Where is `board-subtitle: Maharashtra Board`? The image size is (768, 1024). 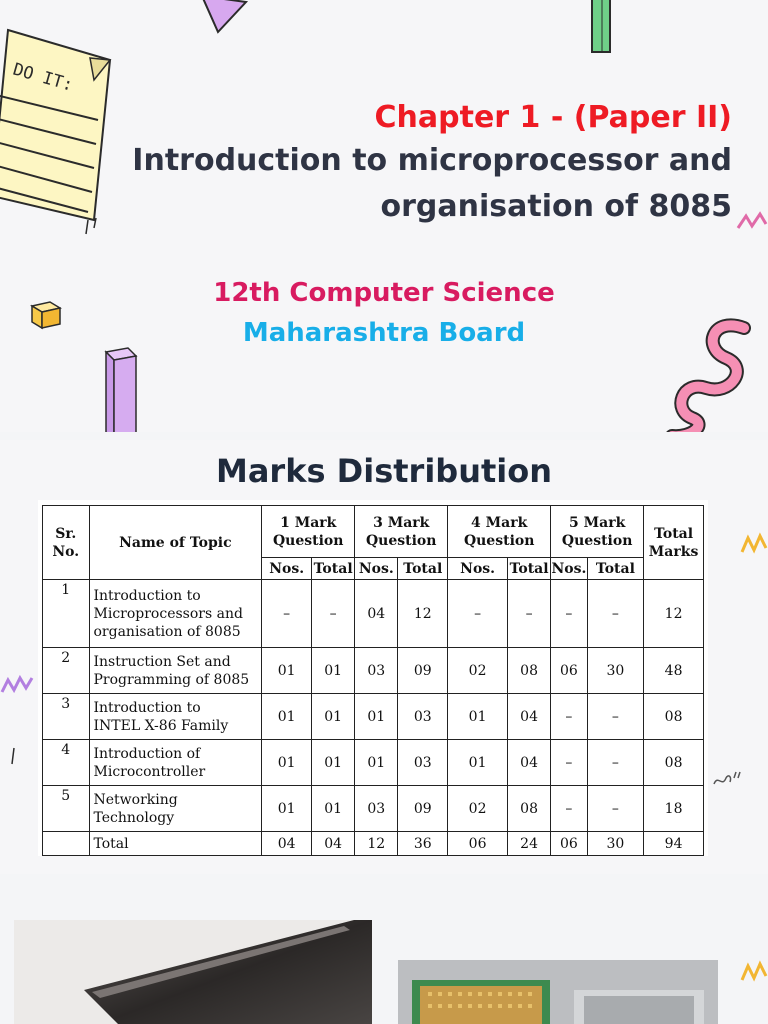 board-subtitle: Maharashtra Board is located at coordinates (384, 333).